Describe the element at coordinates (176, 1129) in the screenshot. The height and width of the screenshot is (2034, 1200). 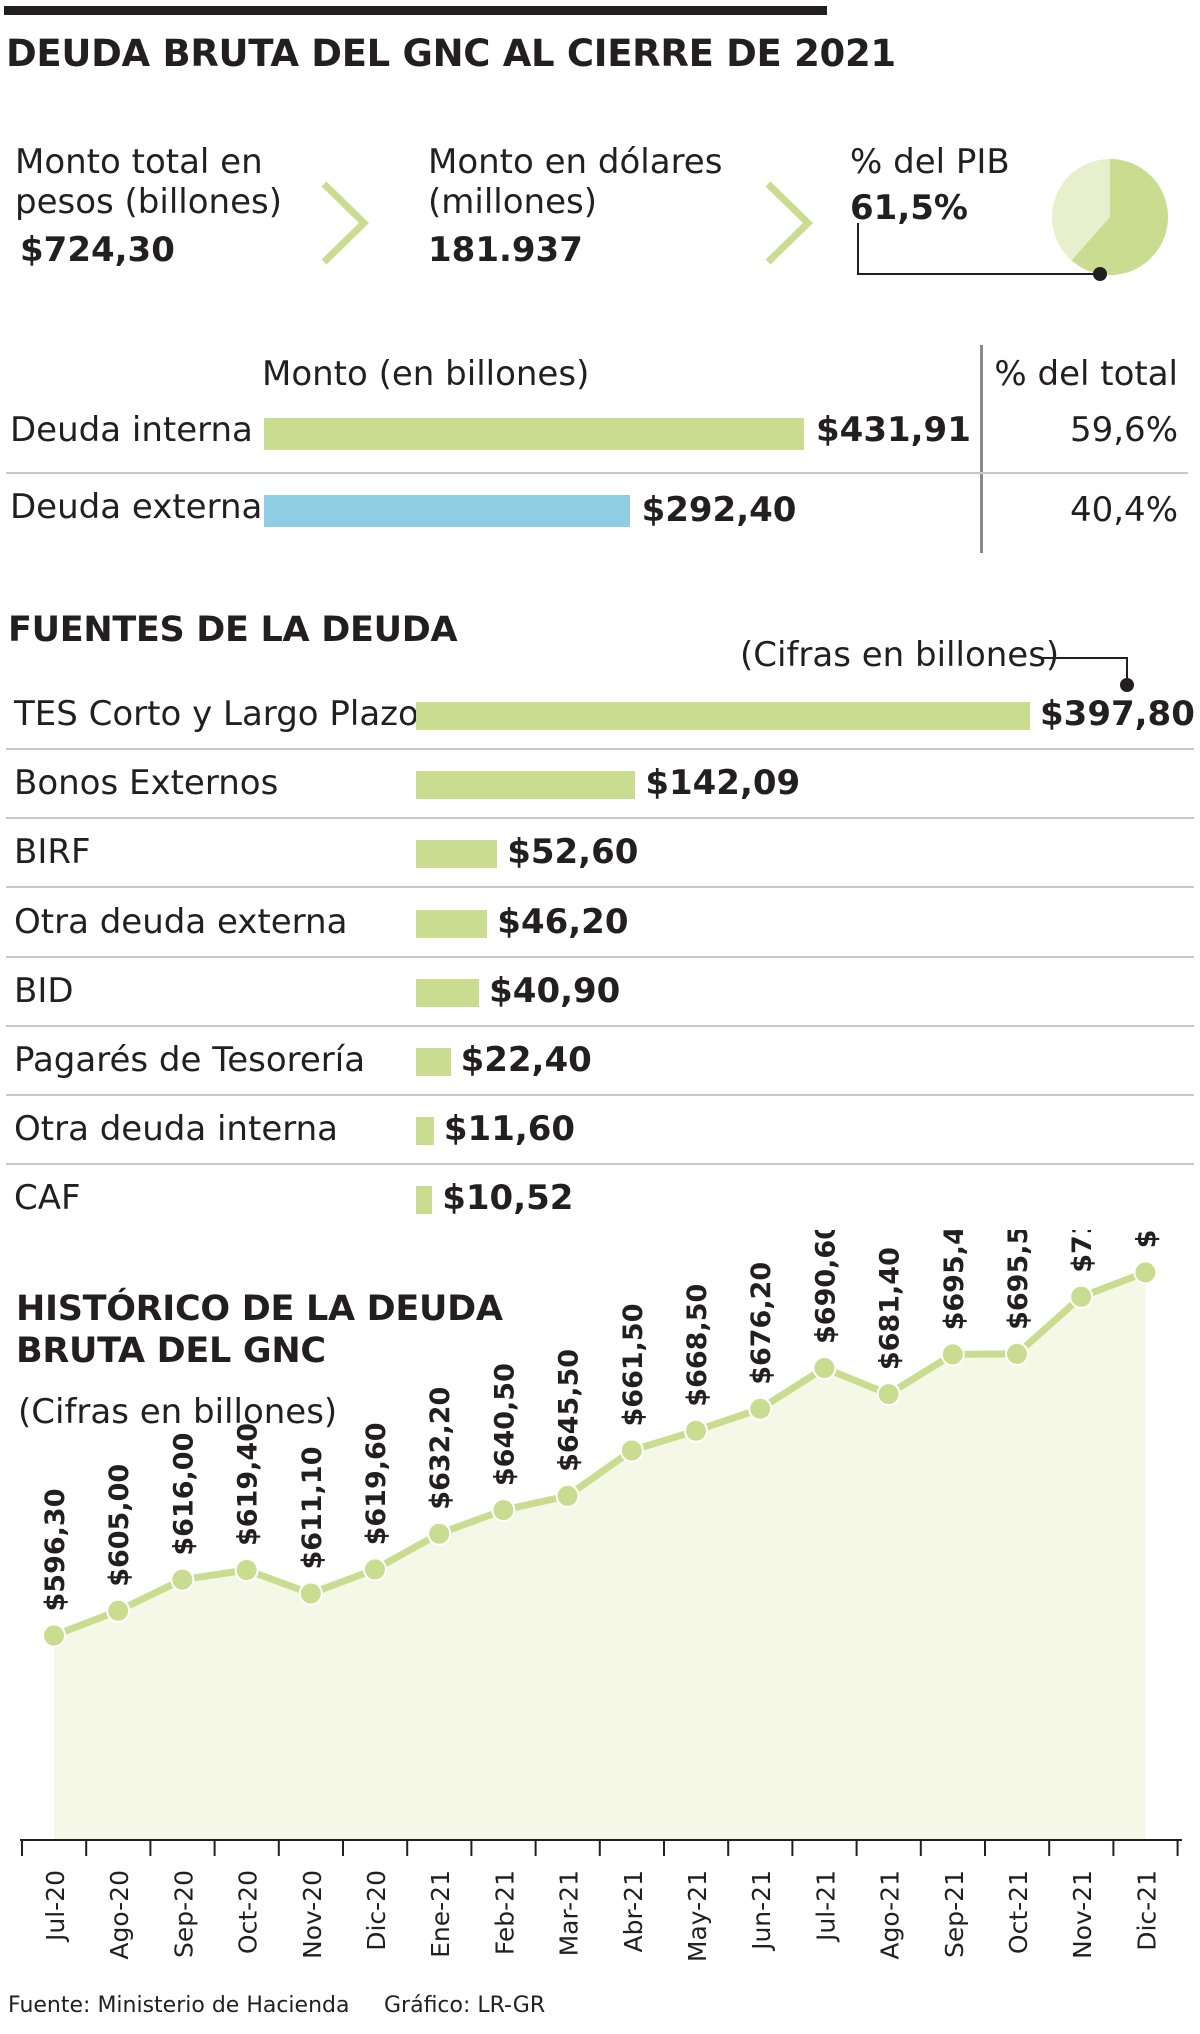
I see `source-label: Otra deuda interna` at that location.